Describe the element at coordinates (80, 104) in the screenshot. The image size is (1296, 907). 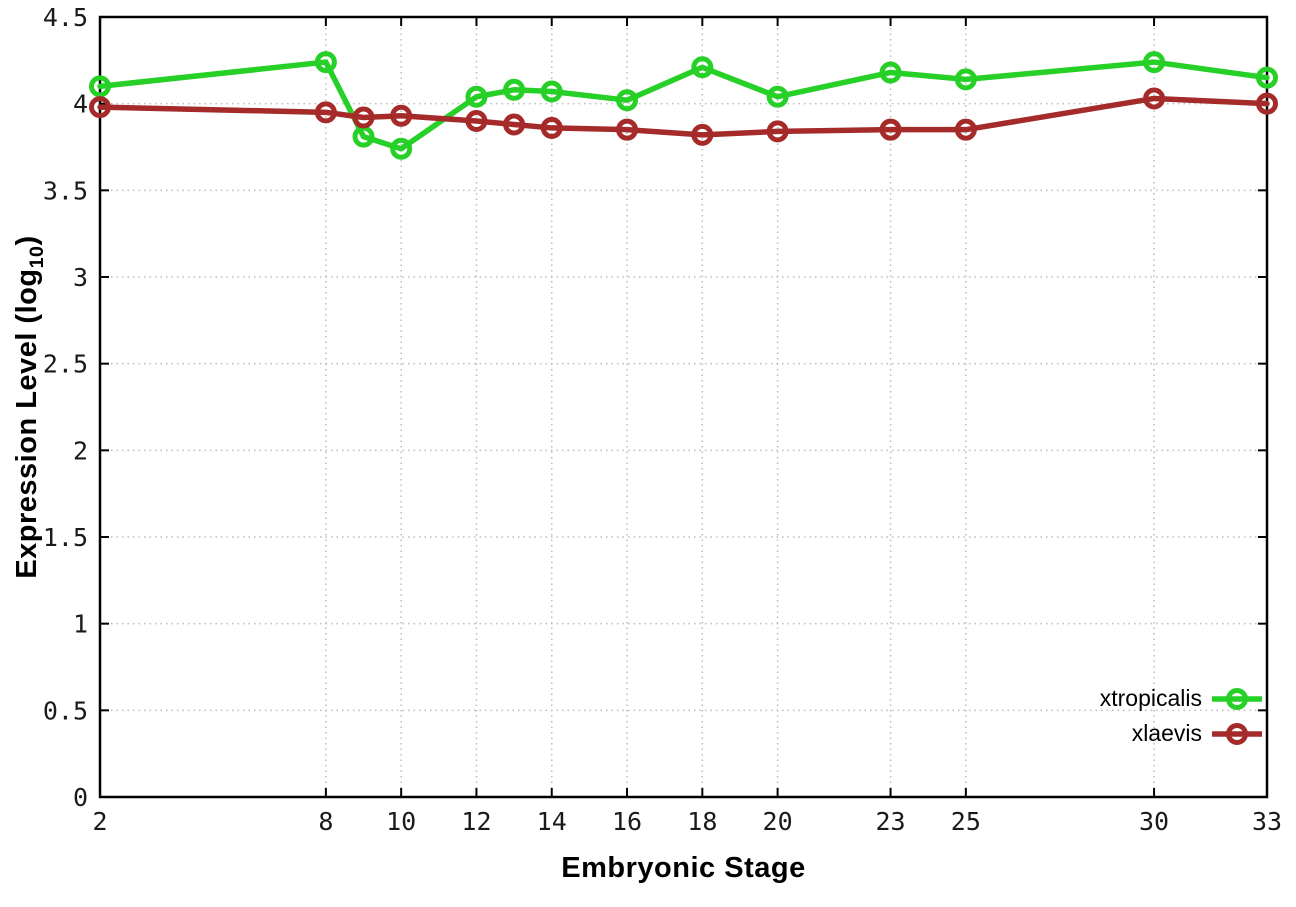
I see `y-tick-label: 4` at that location.